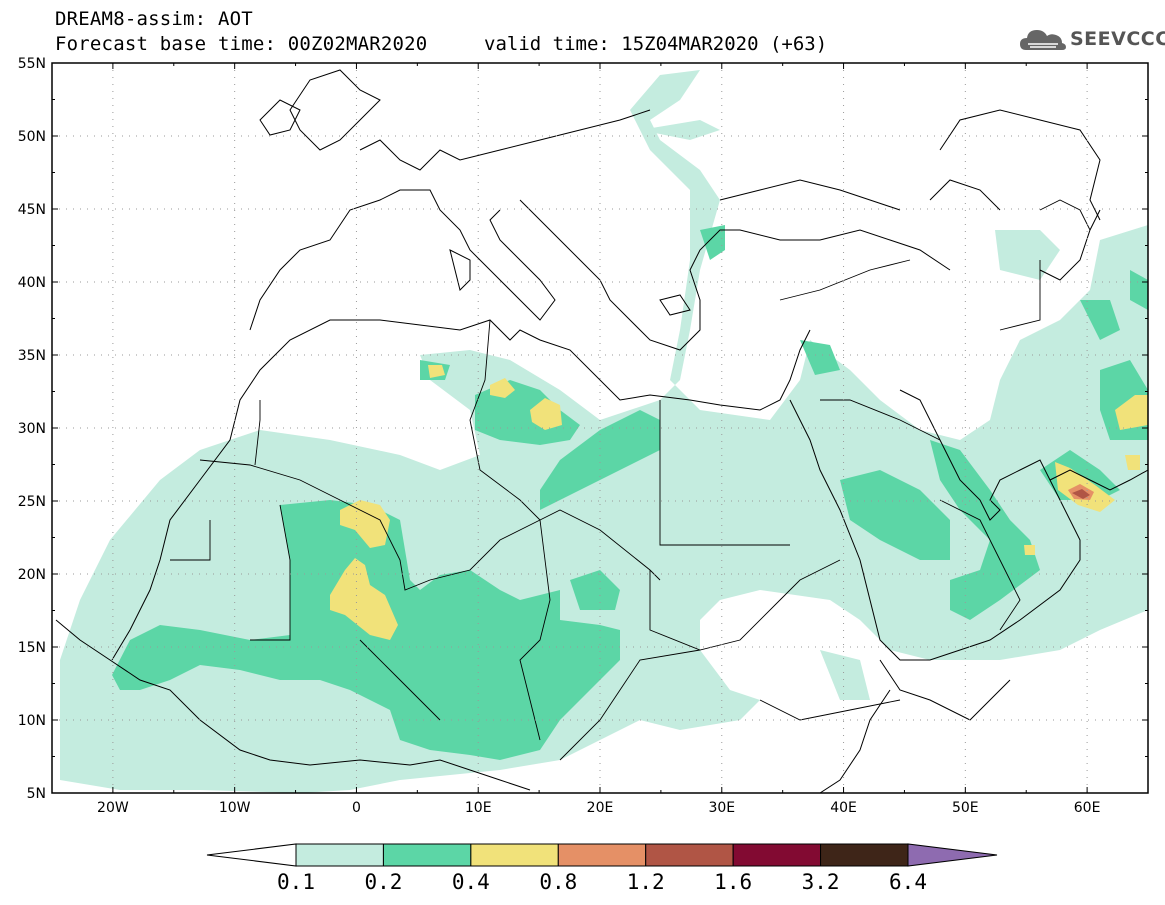 This screenshot has height=905, width=1165. What do you see at coordinates (820, 882) in the screenshot?
I see `colorbar-level-label: 3.2` at bounding box center [820, 882].